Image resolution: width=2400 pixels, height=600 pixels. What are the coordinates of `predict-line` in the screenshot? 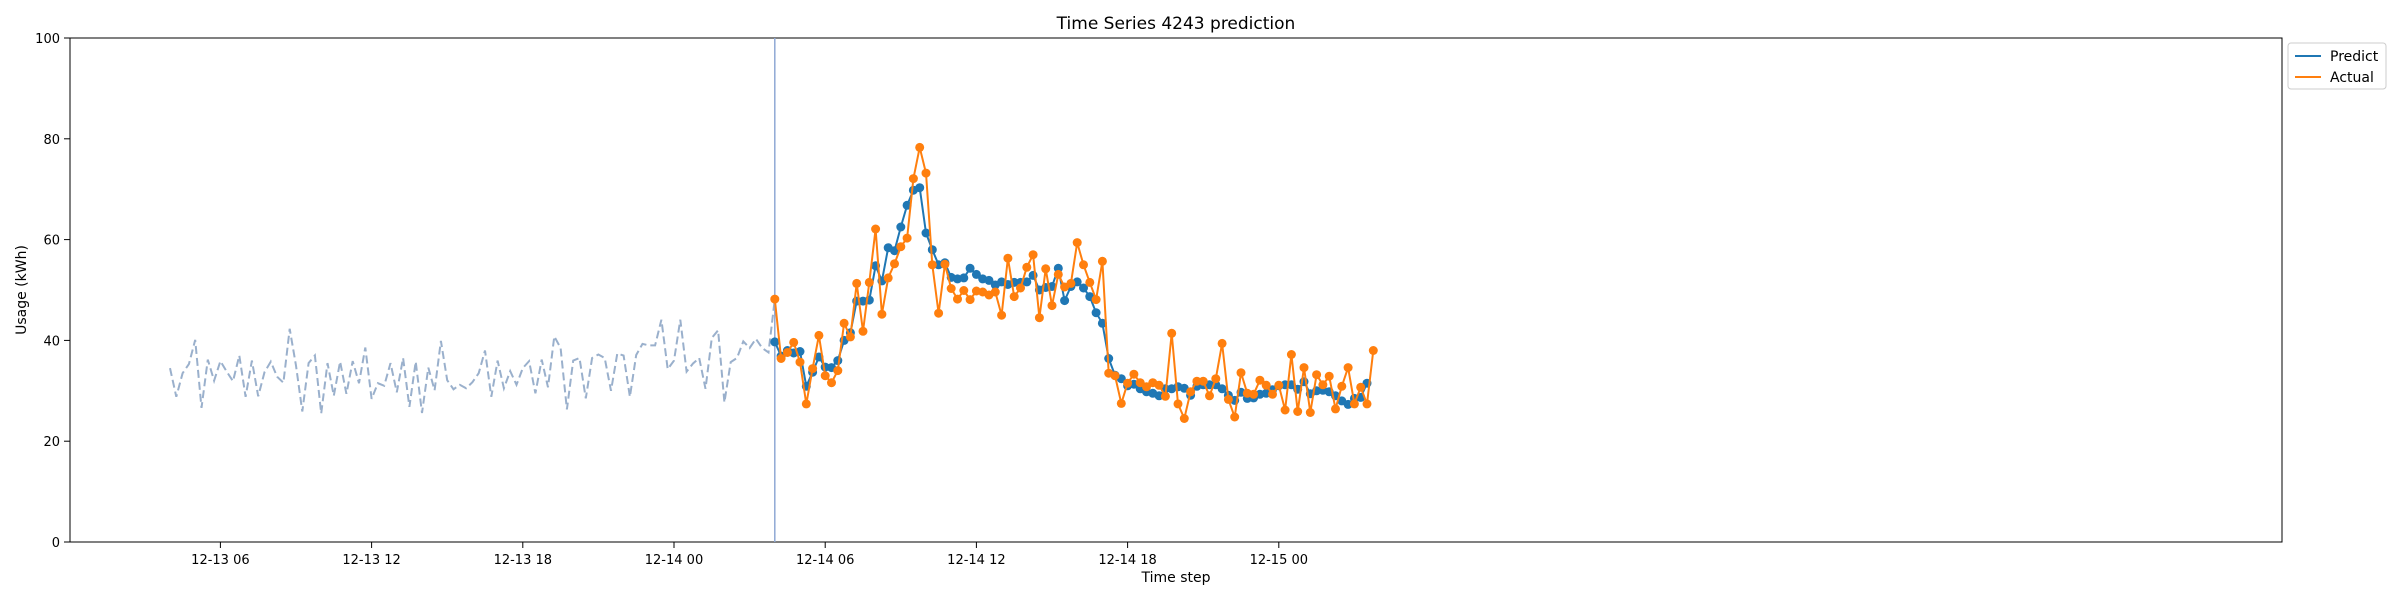 It's located at (1070, 296).